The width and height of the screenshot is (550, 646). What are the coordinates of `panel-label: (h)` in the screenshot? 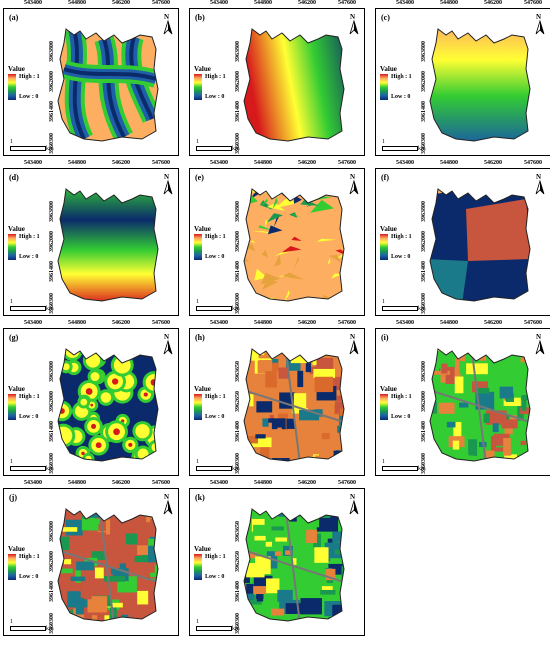 It's located at (200, 337).